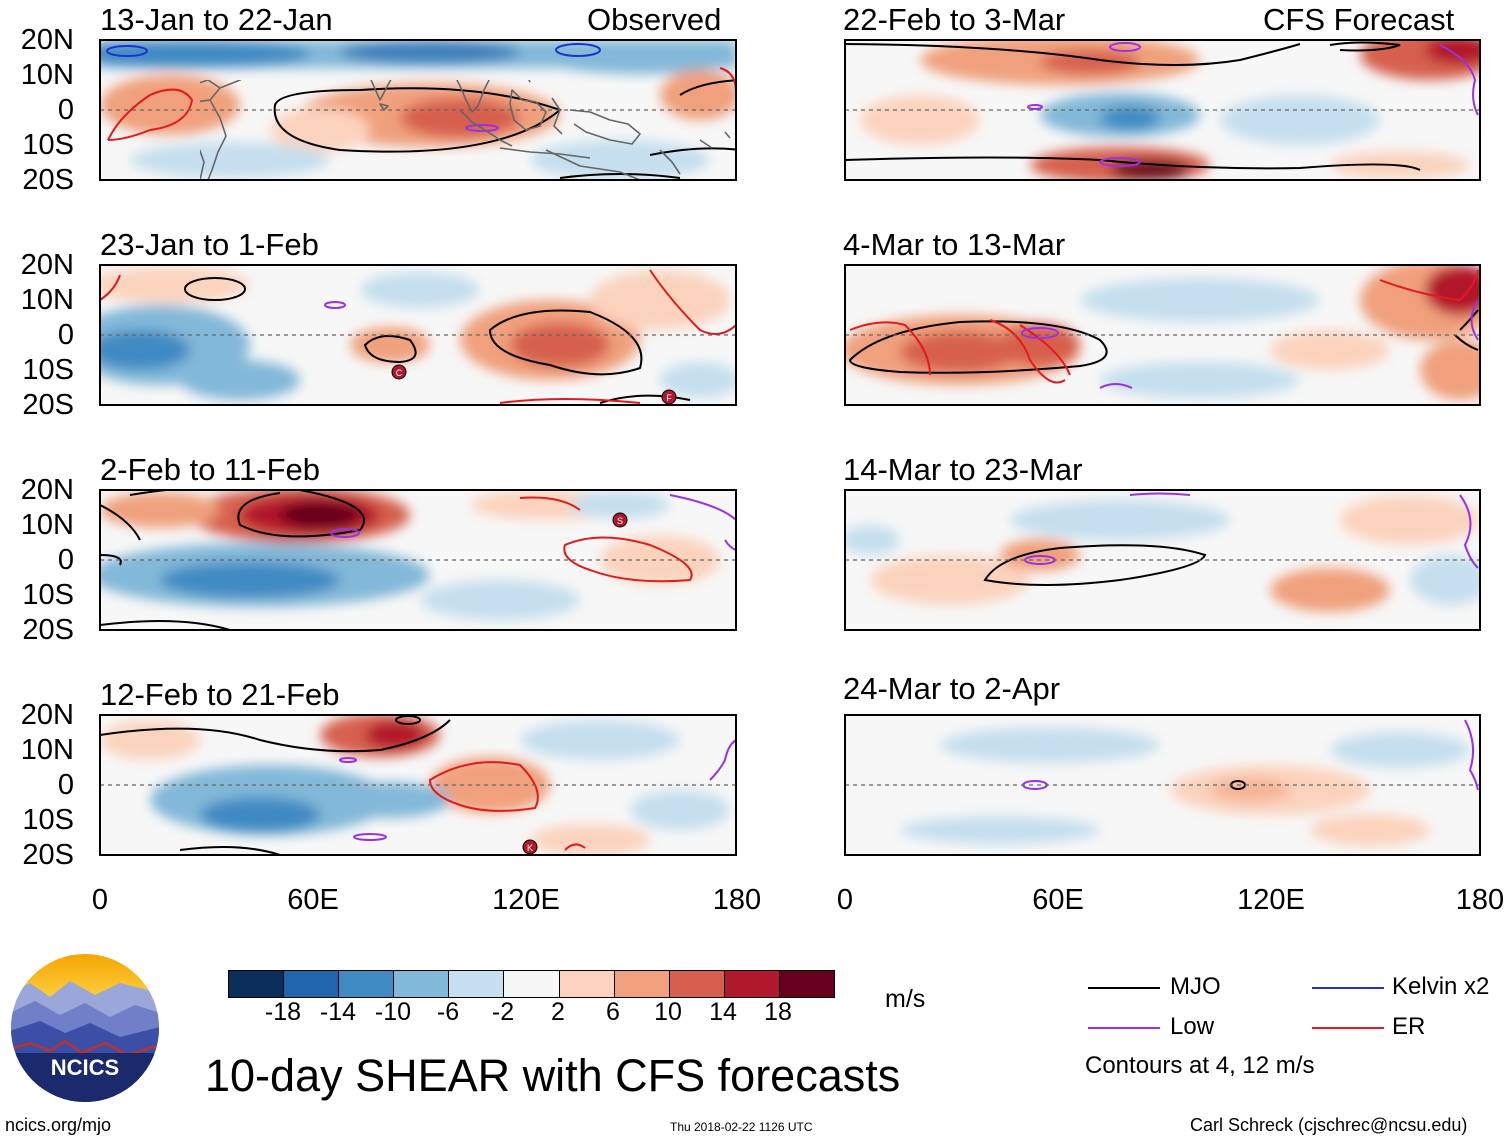 This screenshot has width=1510, height=1142. I want to click on legend-line-low, so click(1124, 1028).